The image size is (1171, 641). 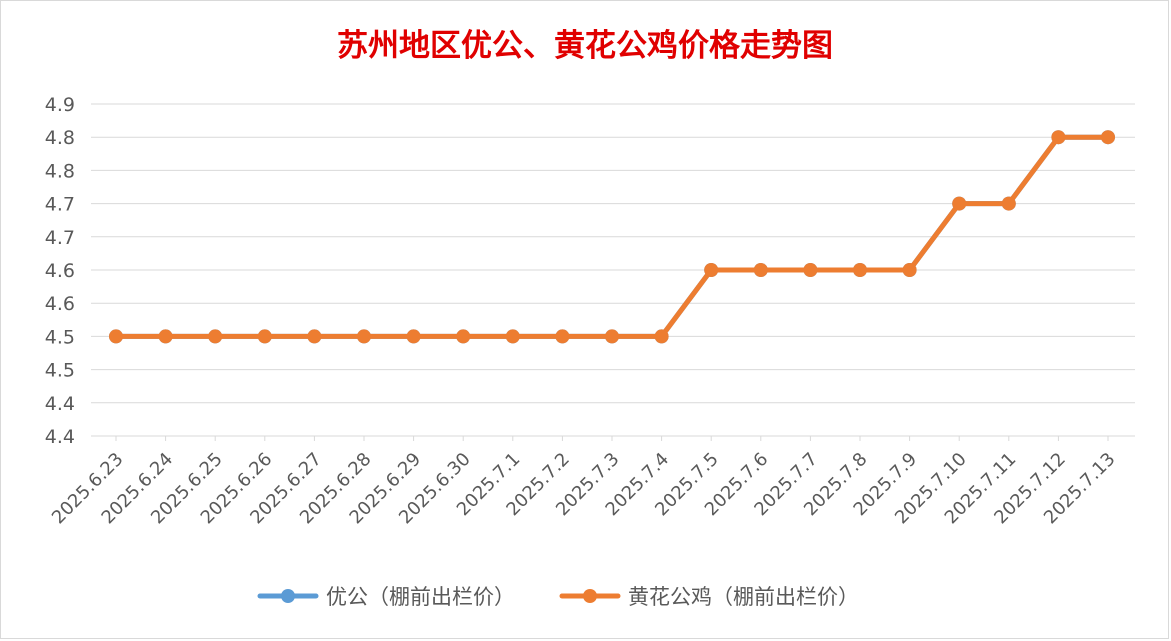 What do you see at coordinates (743, 597) in the screenshot?
I see `legend-label: 黄花公鸡（棚前出栏价）` at bounding box center [743, 597].